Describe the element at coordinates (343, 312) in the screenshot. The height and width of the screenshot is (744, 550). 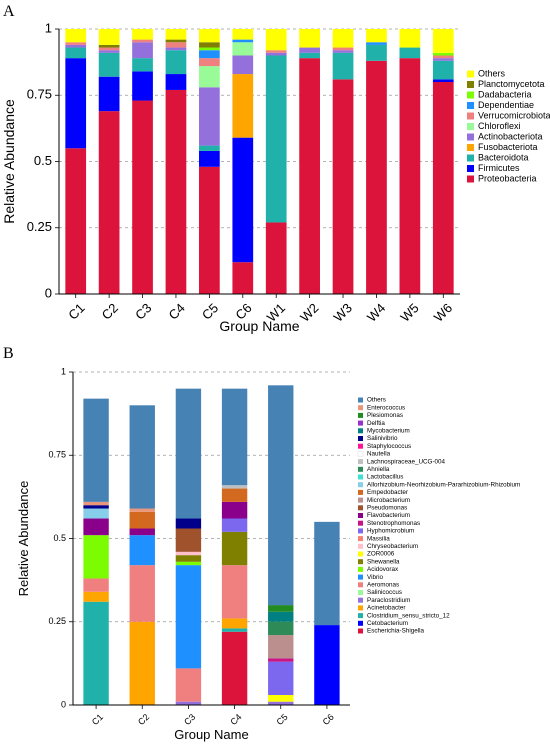
I see `x-tick-label: W3` at that location.